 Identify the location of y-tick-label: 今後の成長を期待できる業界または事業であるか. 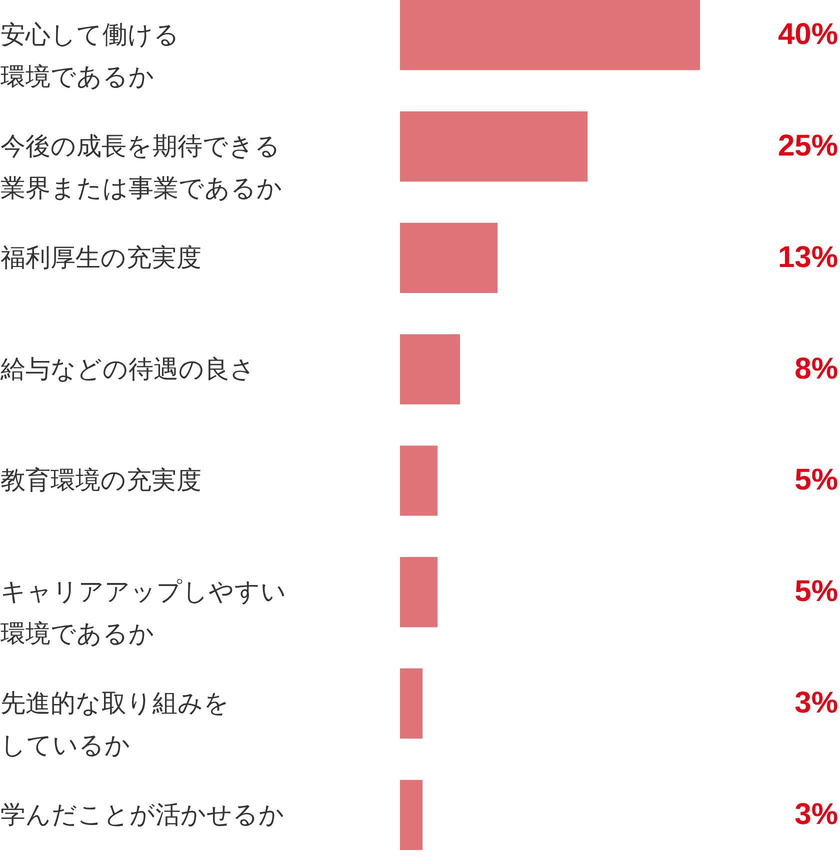
(141, 167).